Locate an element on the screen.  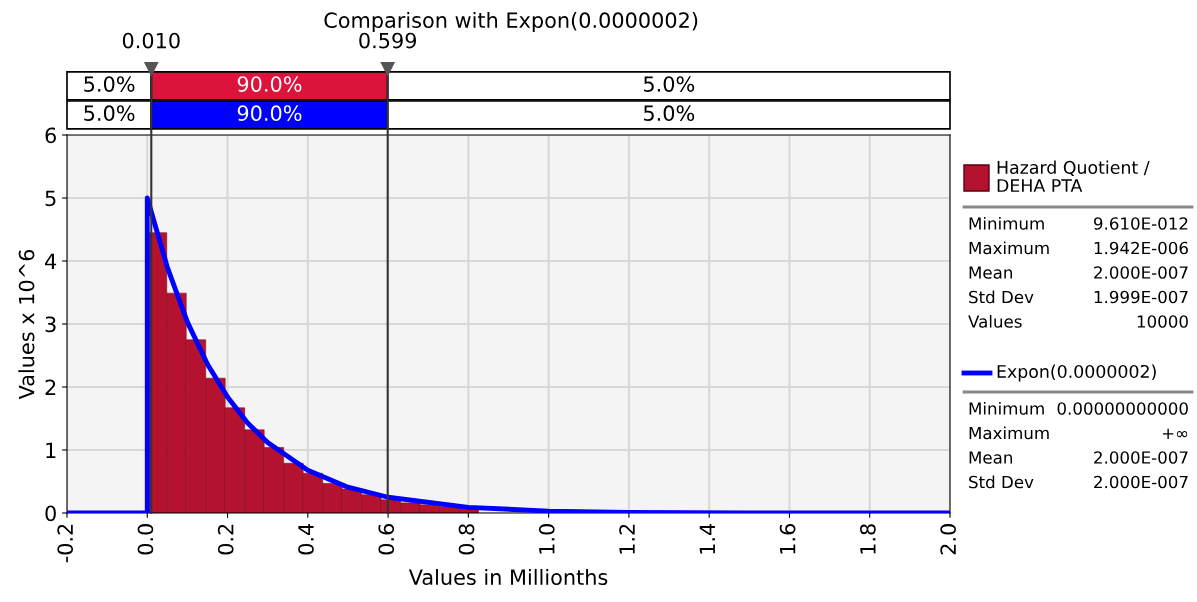
text: 9.610E-012 is located at coordinates (1140, 223).